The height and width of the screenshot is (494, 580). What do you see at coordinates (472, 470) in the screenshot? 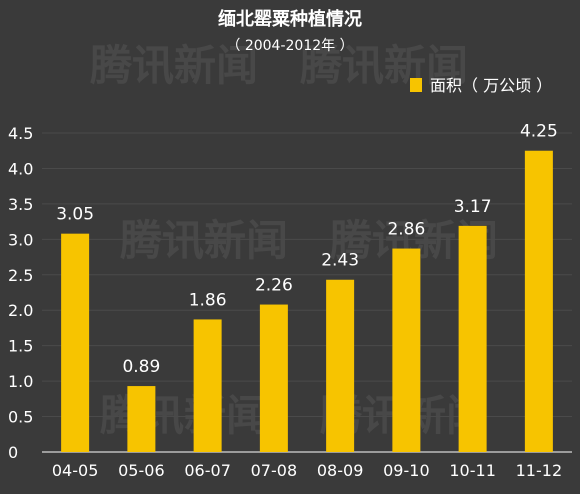
I see `x-tick-label: 10-11` at bounding box center [472, 470].